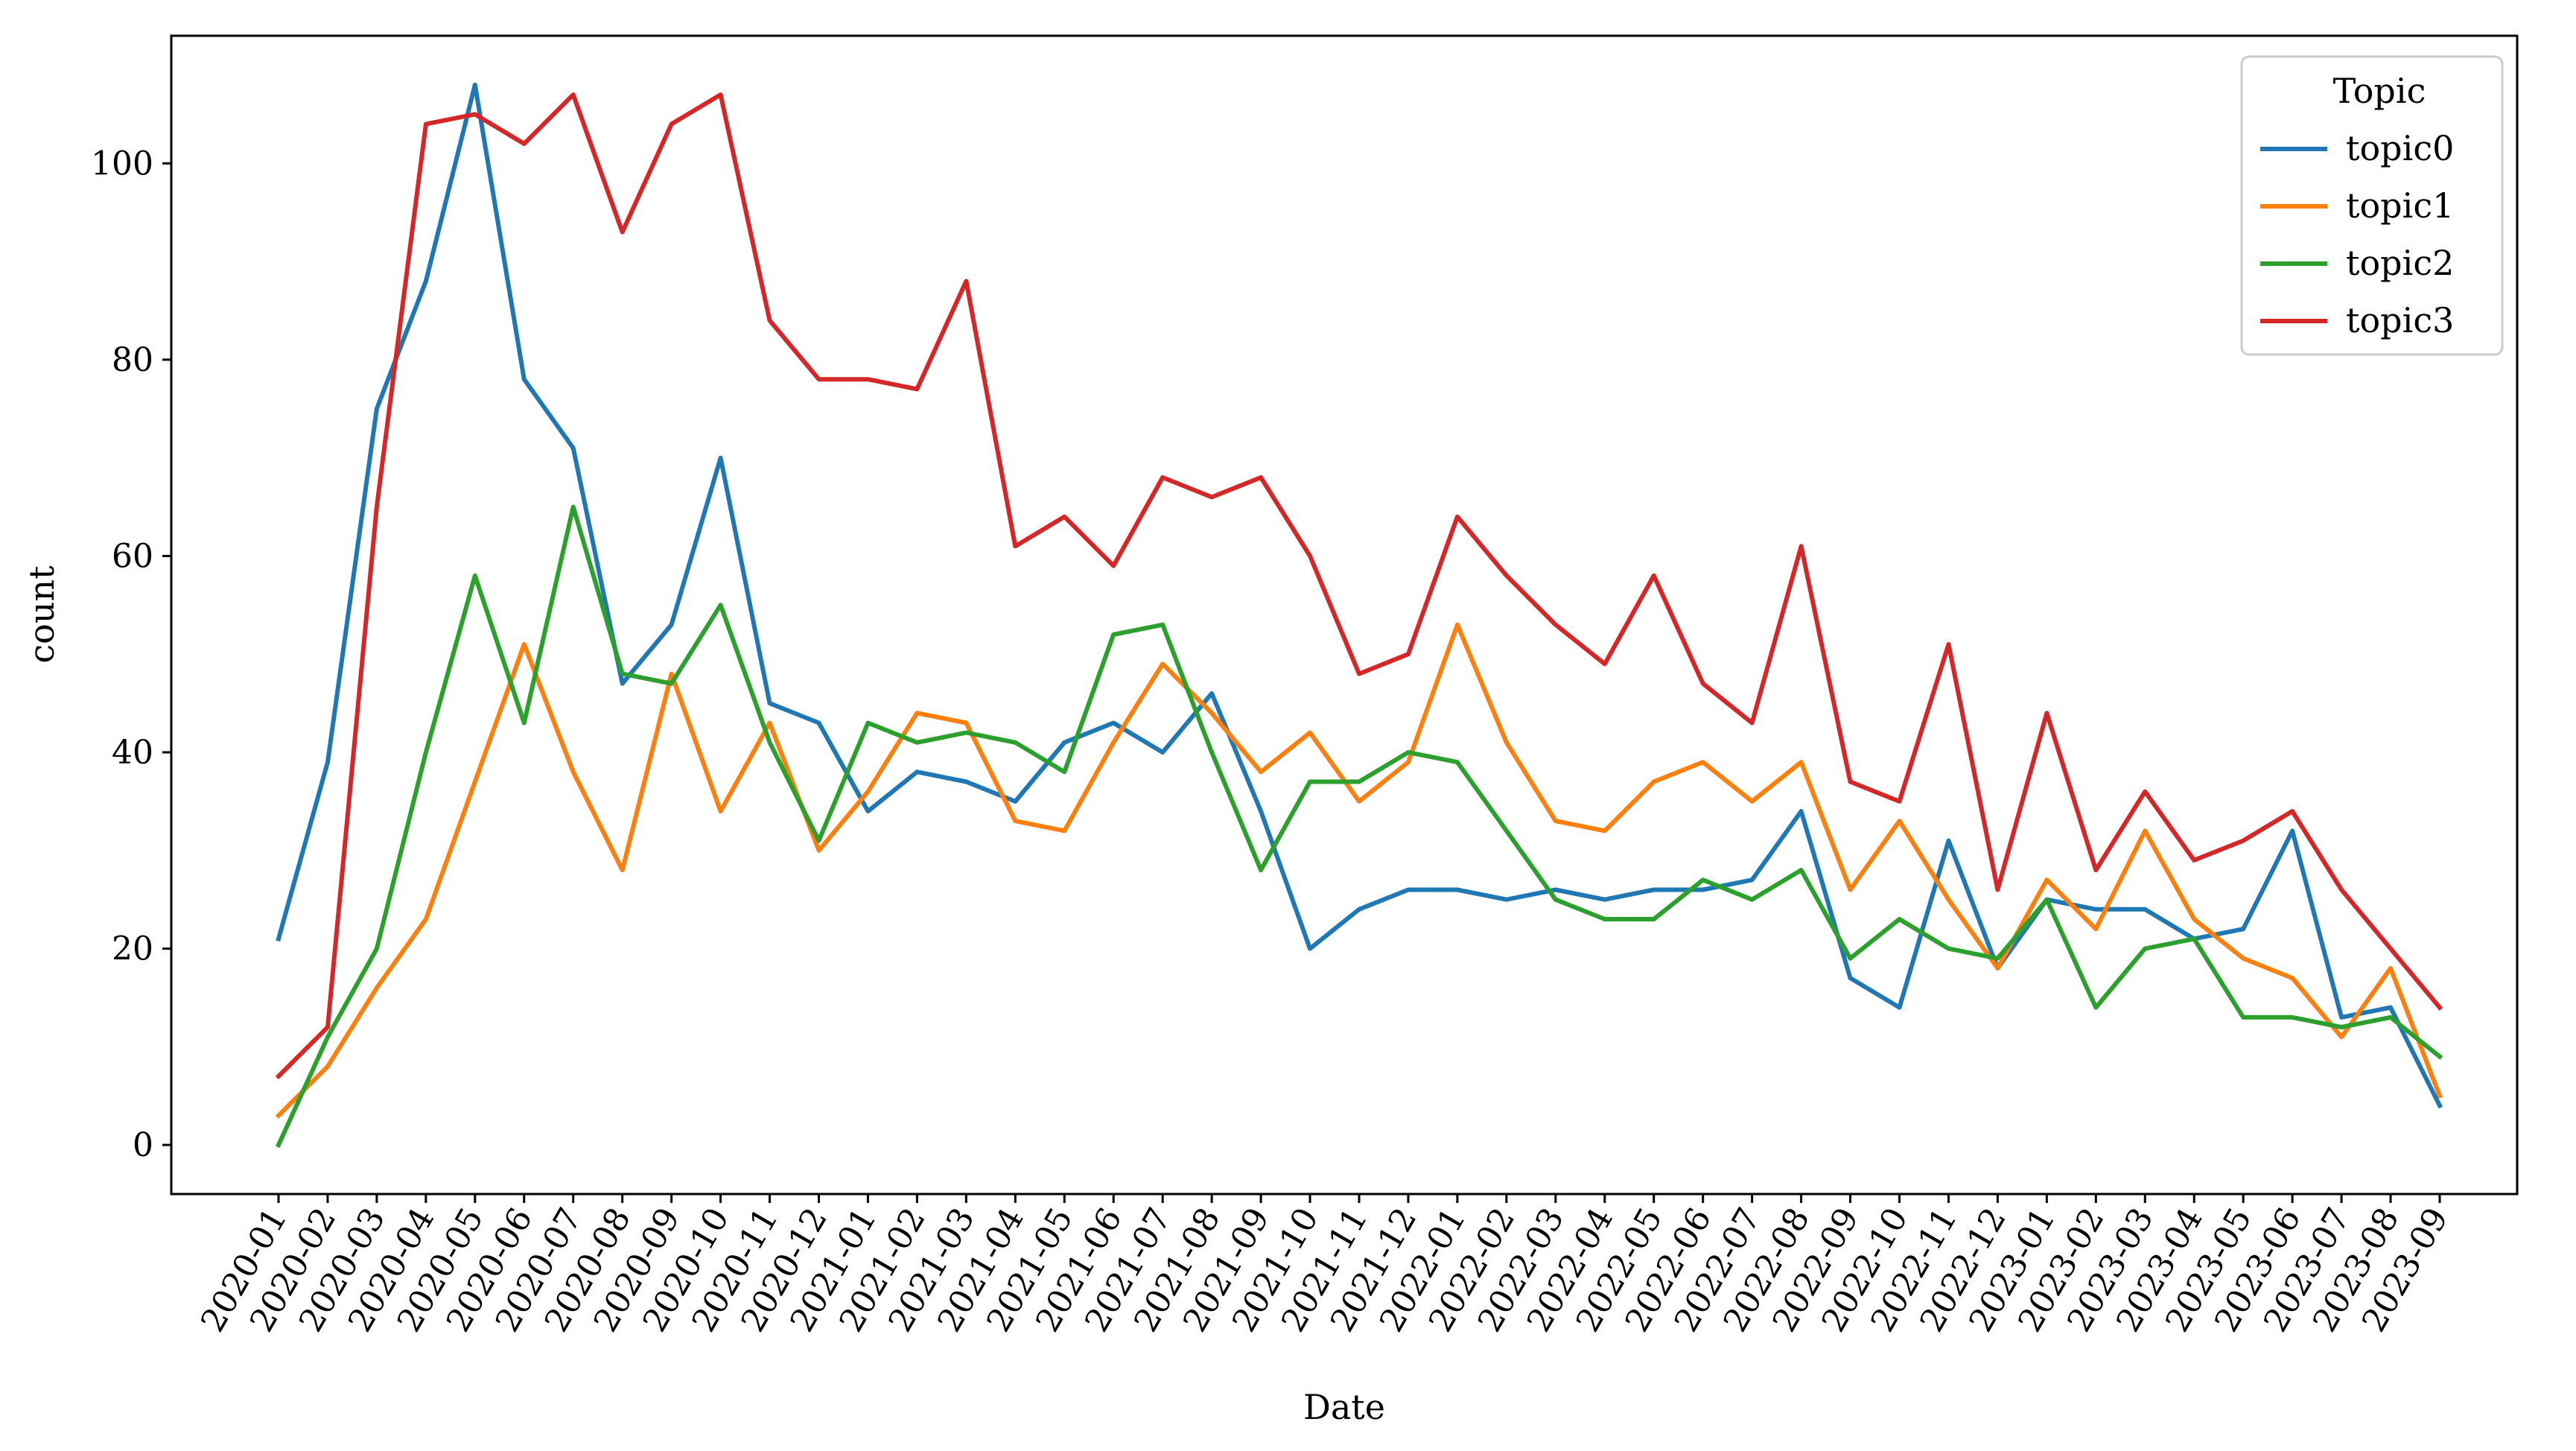  I want to click on y-axis: 0 20 40 60 80 100, so click(131, 654).